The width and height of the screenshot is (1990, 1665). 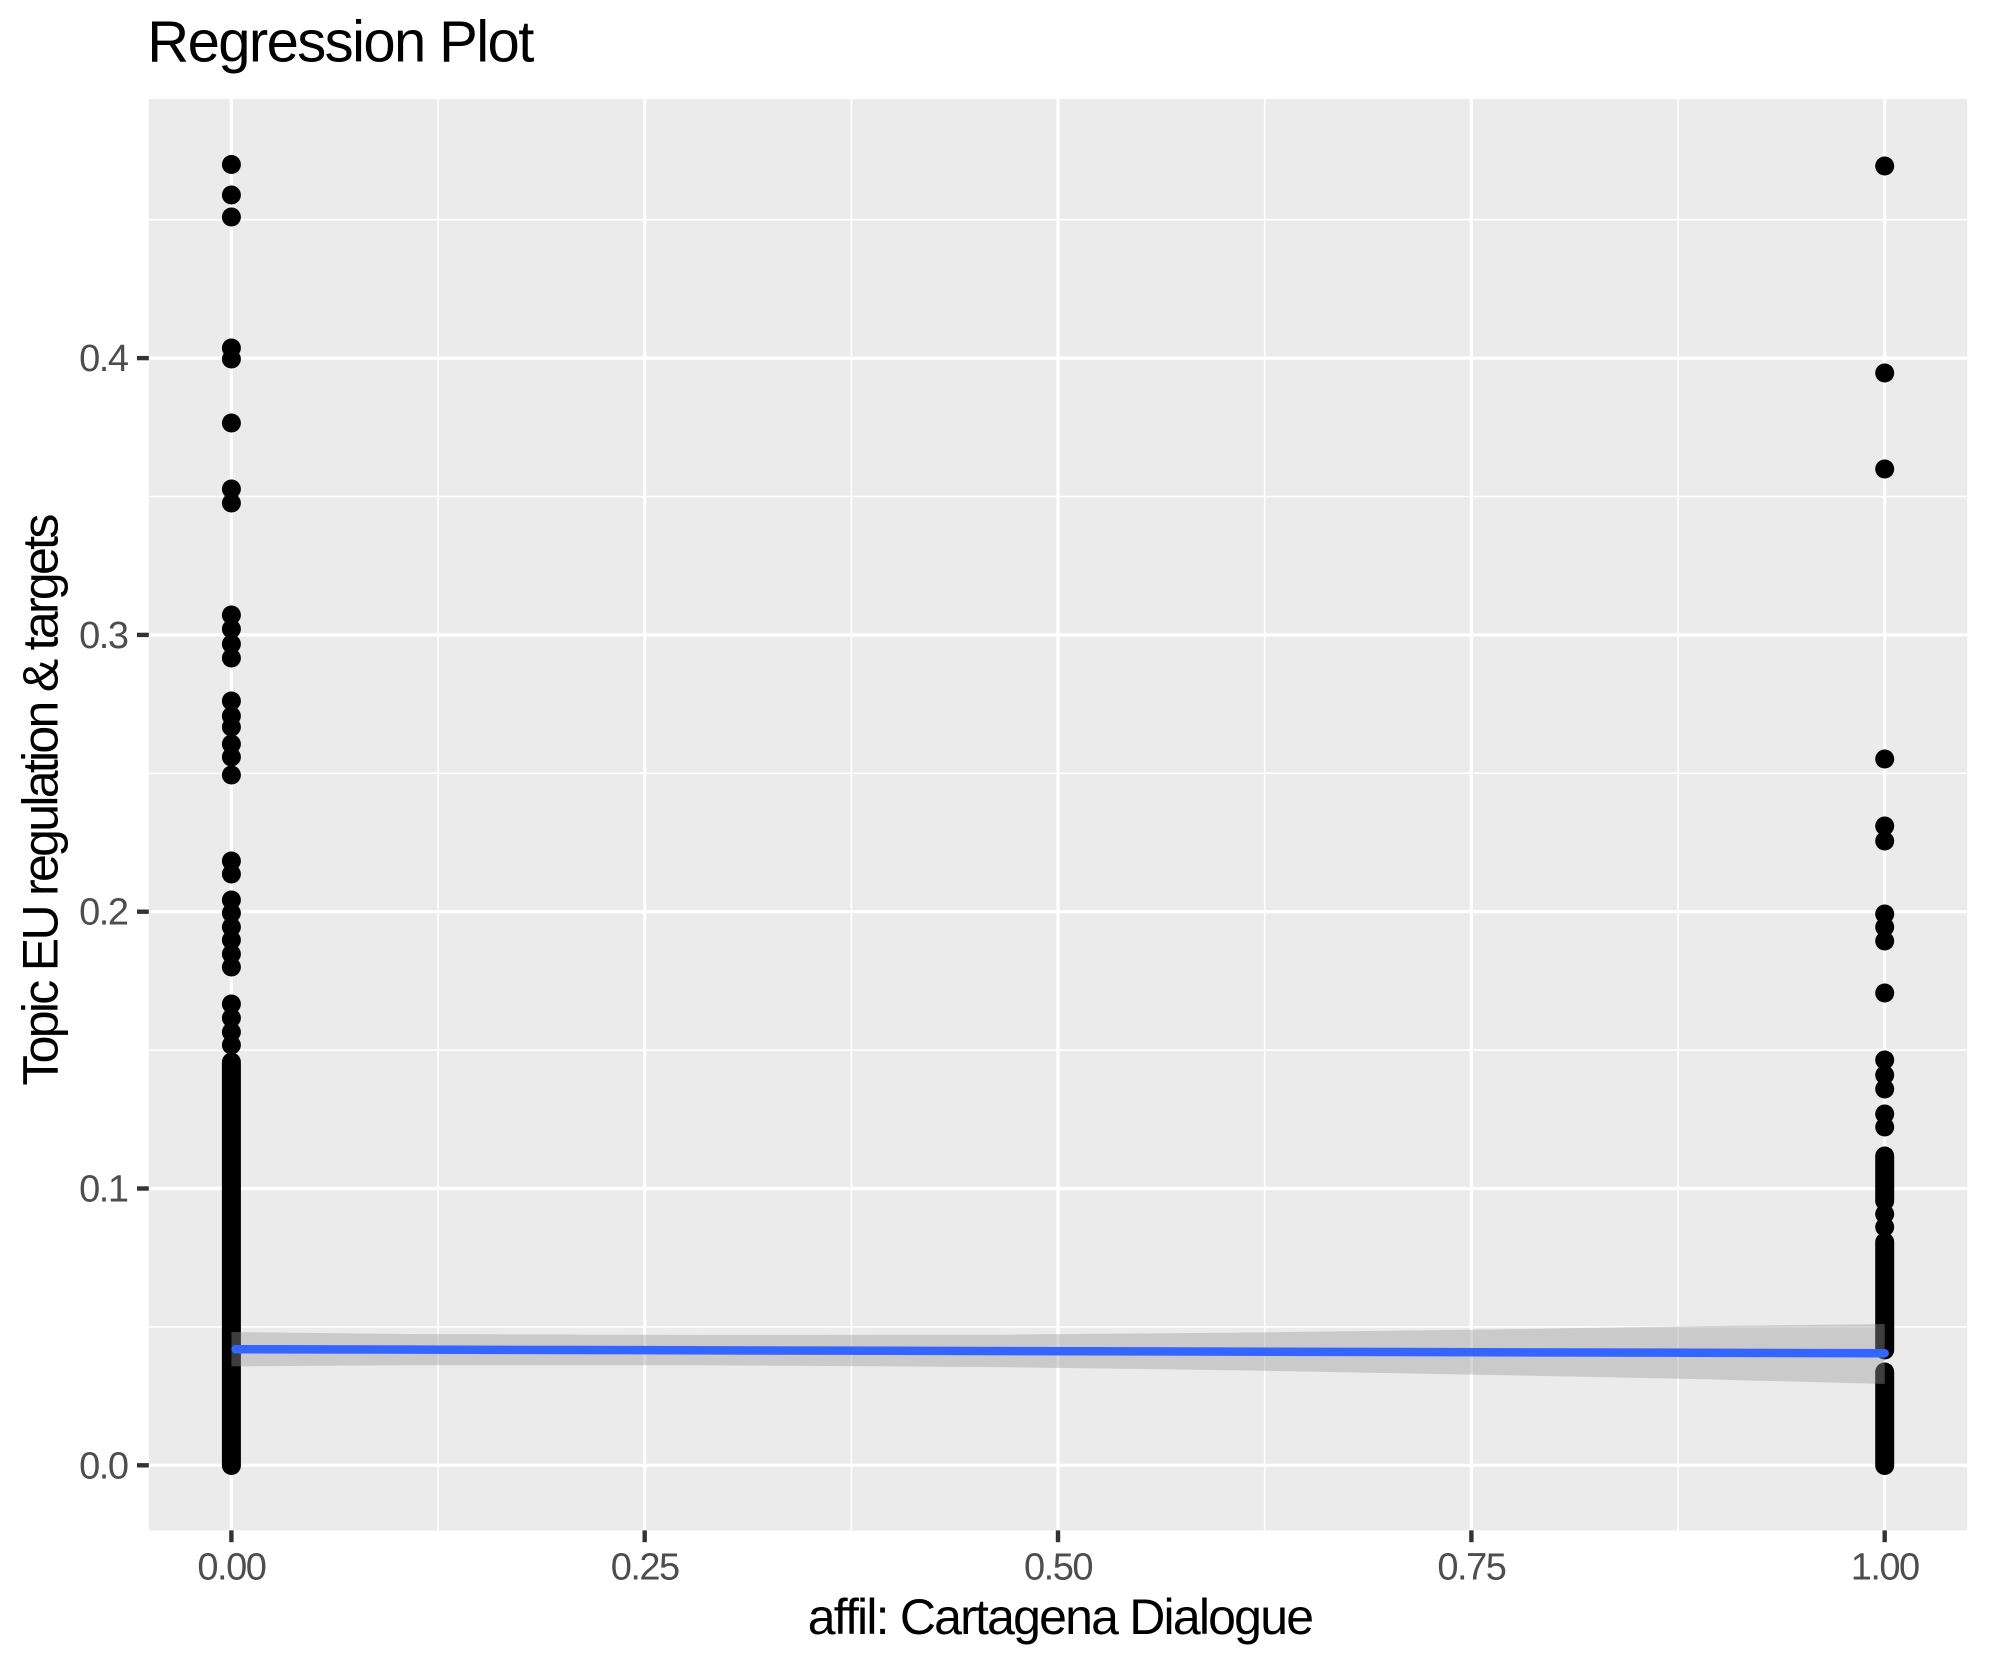 I want to click on svg-text: 0.00, so click(x=231, y=1567).